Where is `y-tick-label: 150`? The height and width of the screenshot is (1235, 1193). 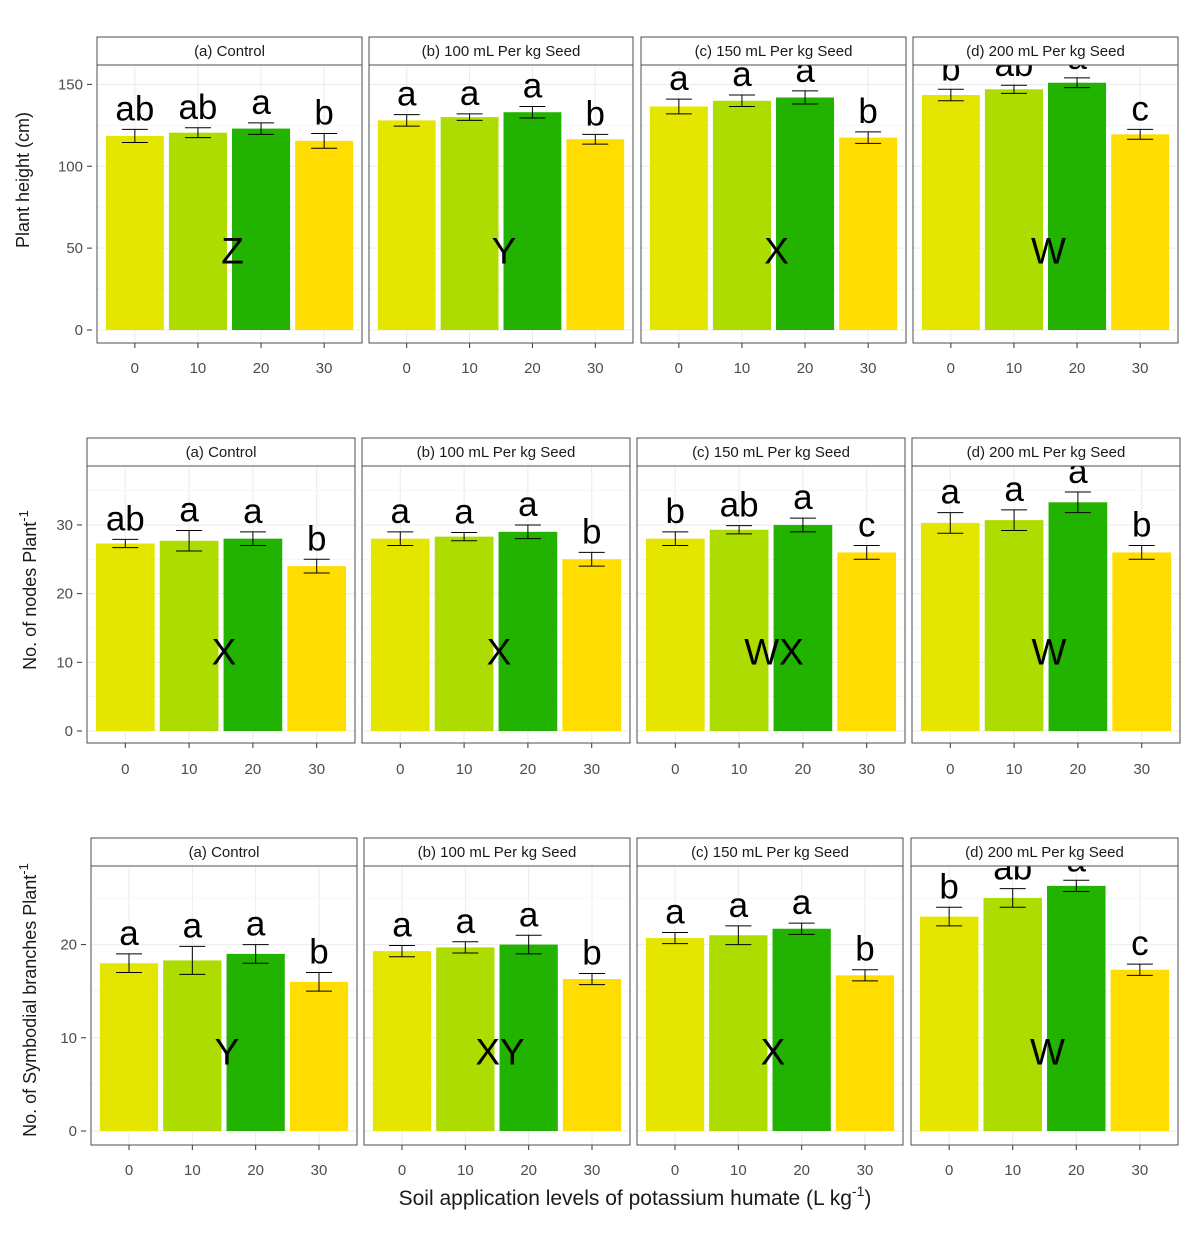
y-tick-label: 150 is located at coordinates (70, 84).